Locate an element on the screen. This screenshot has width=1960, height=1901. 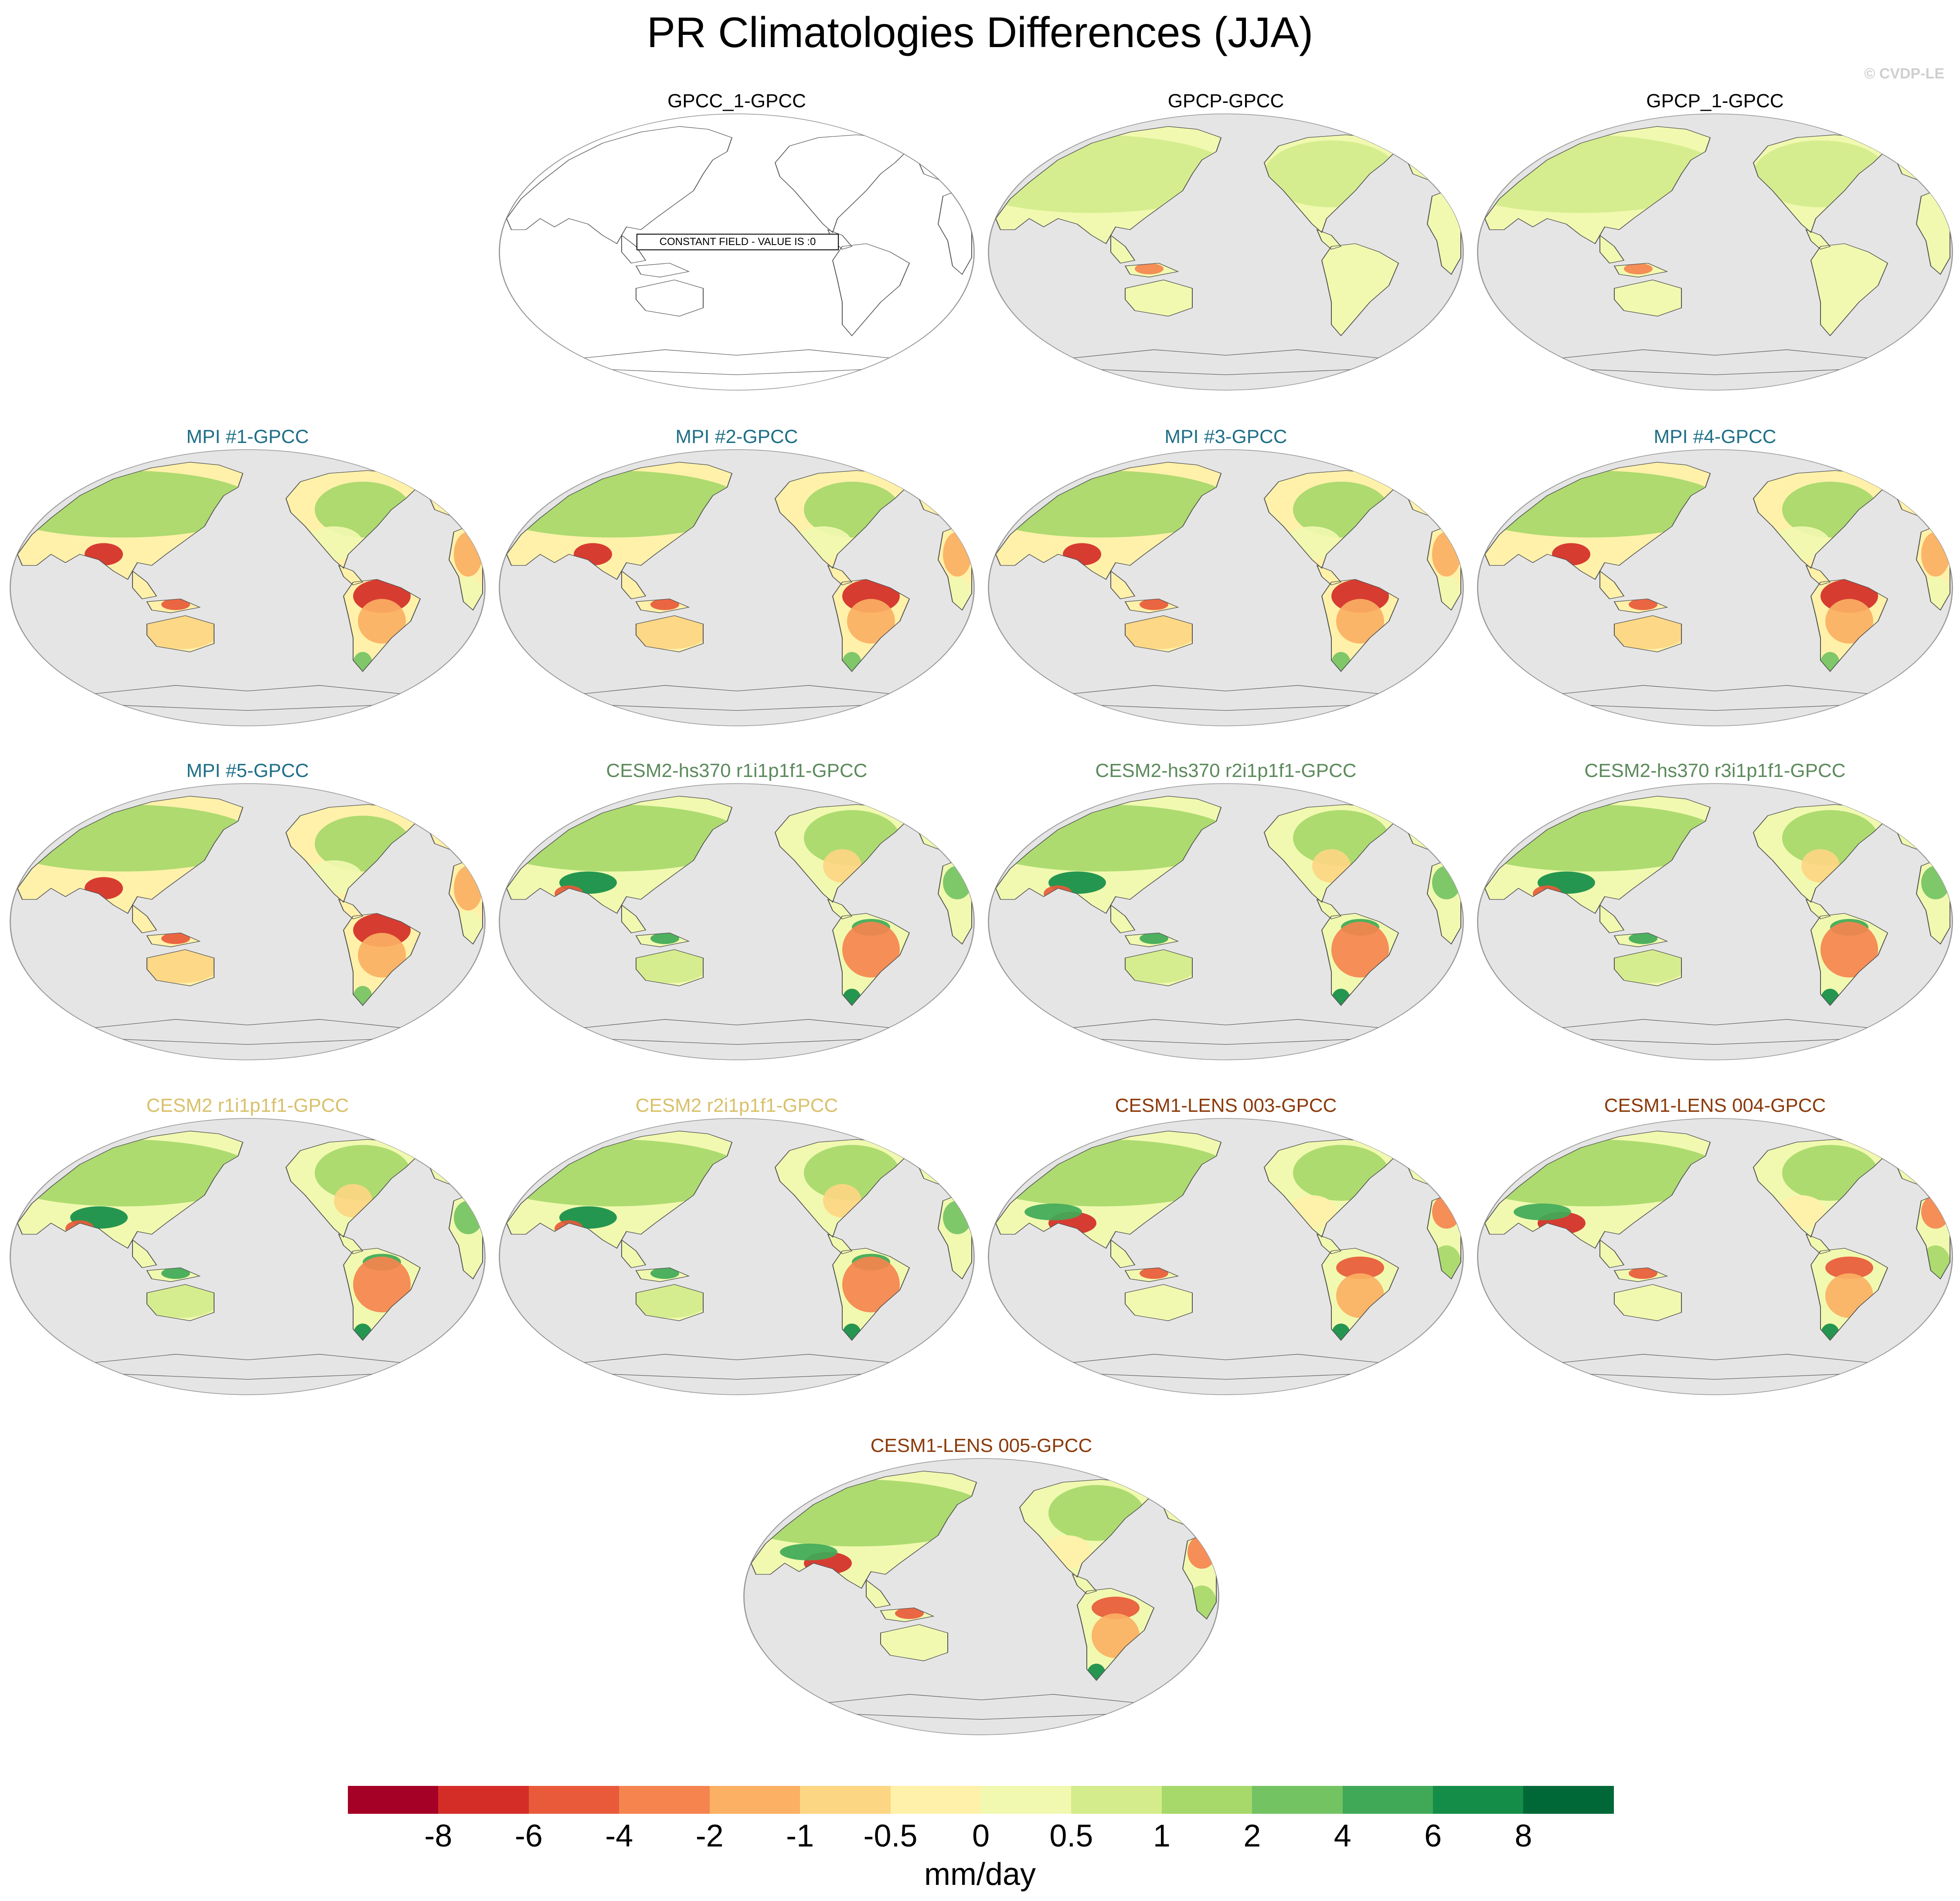
continent-samerica is located at coordinates (871, 290).